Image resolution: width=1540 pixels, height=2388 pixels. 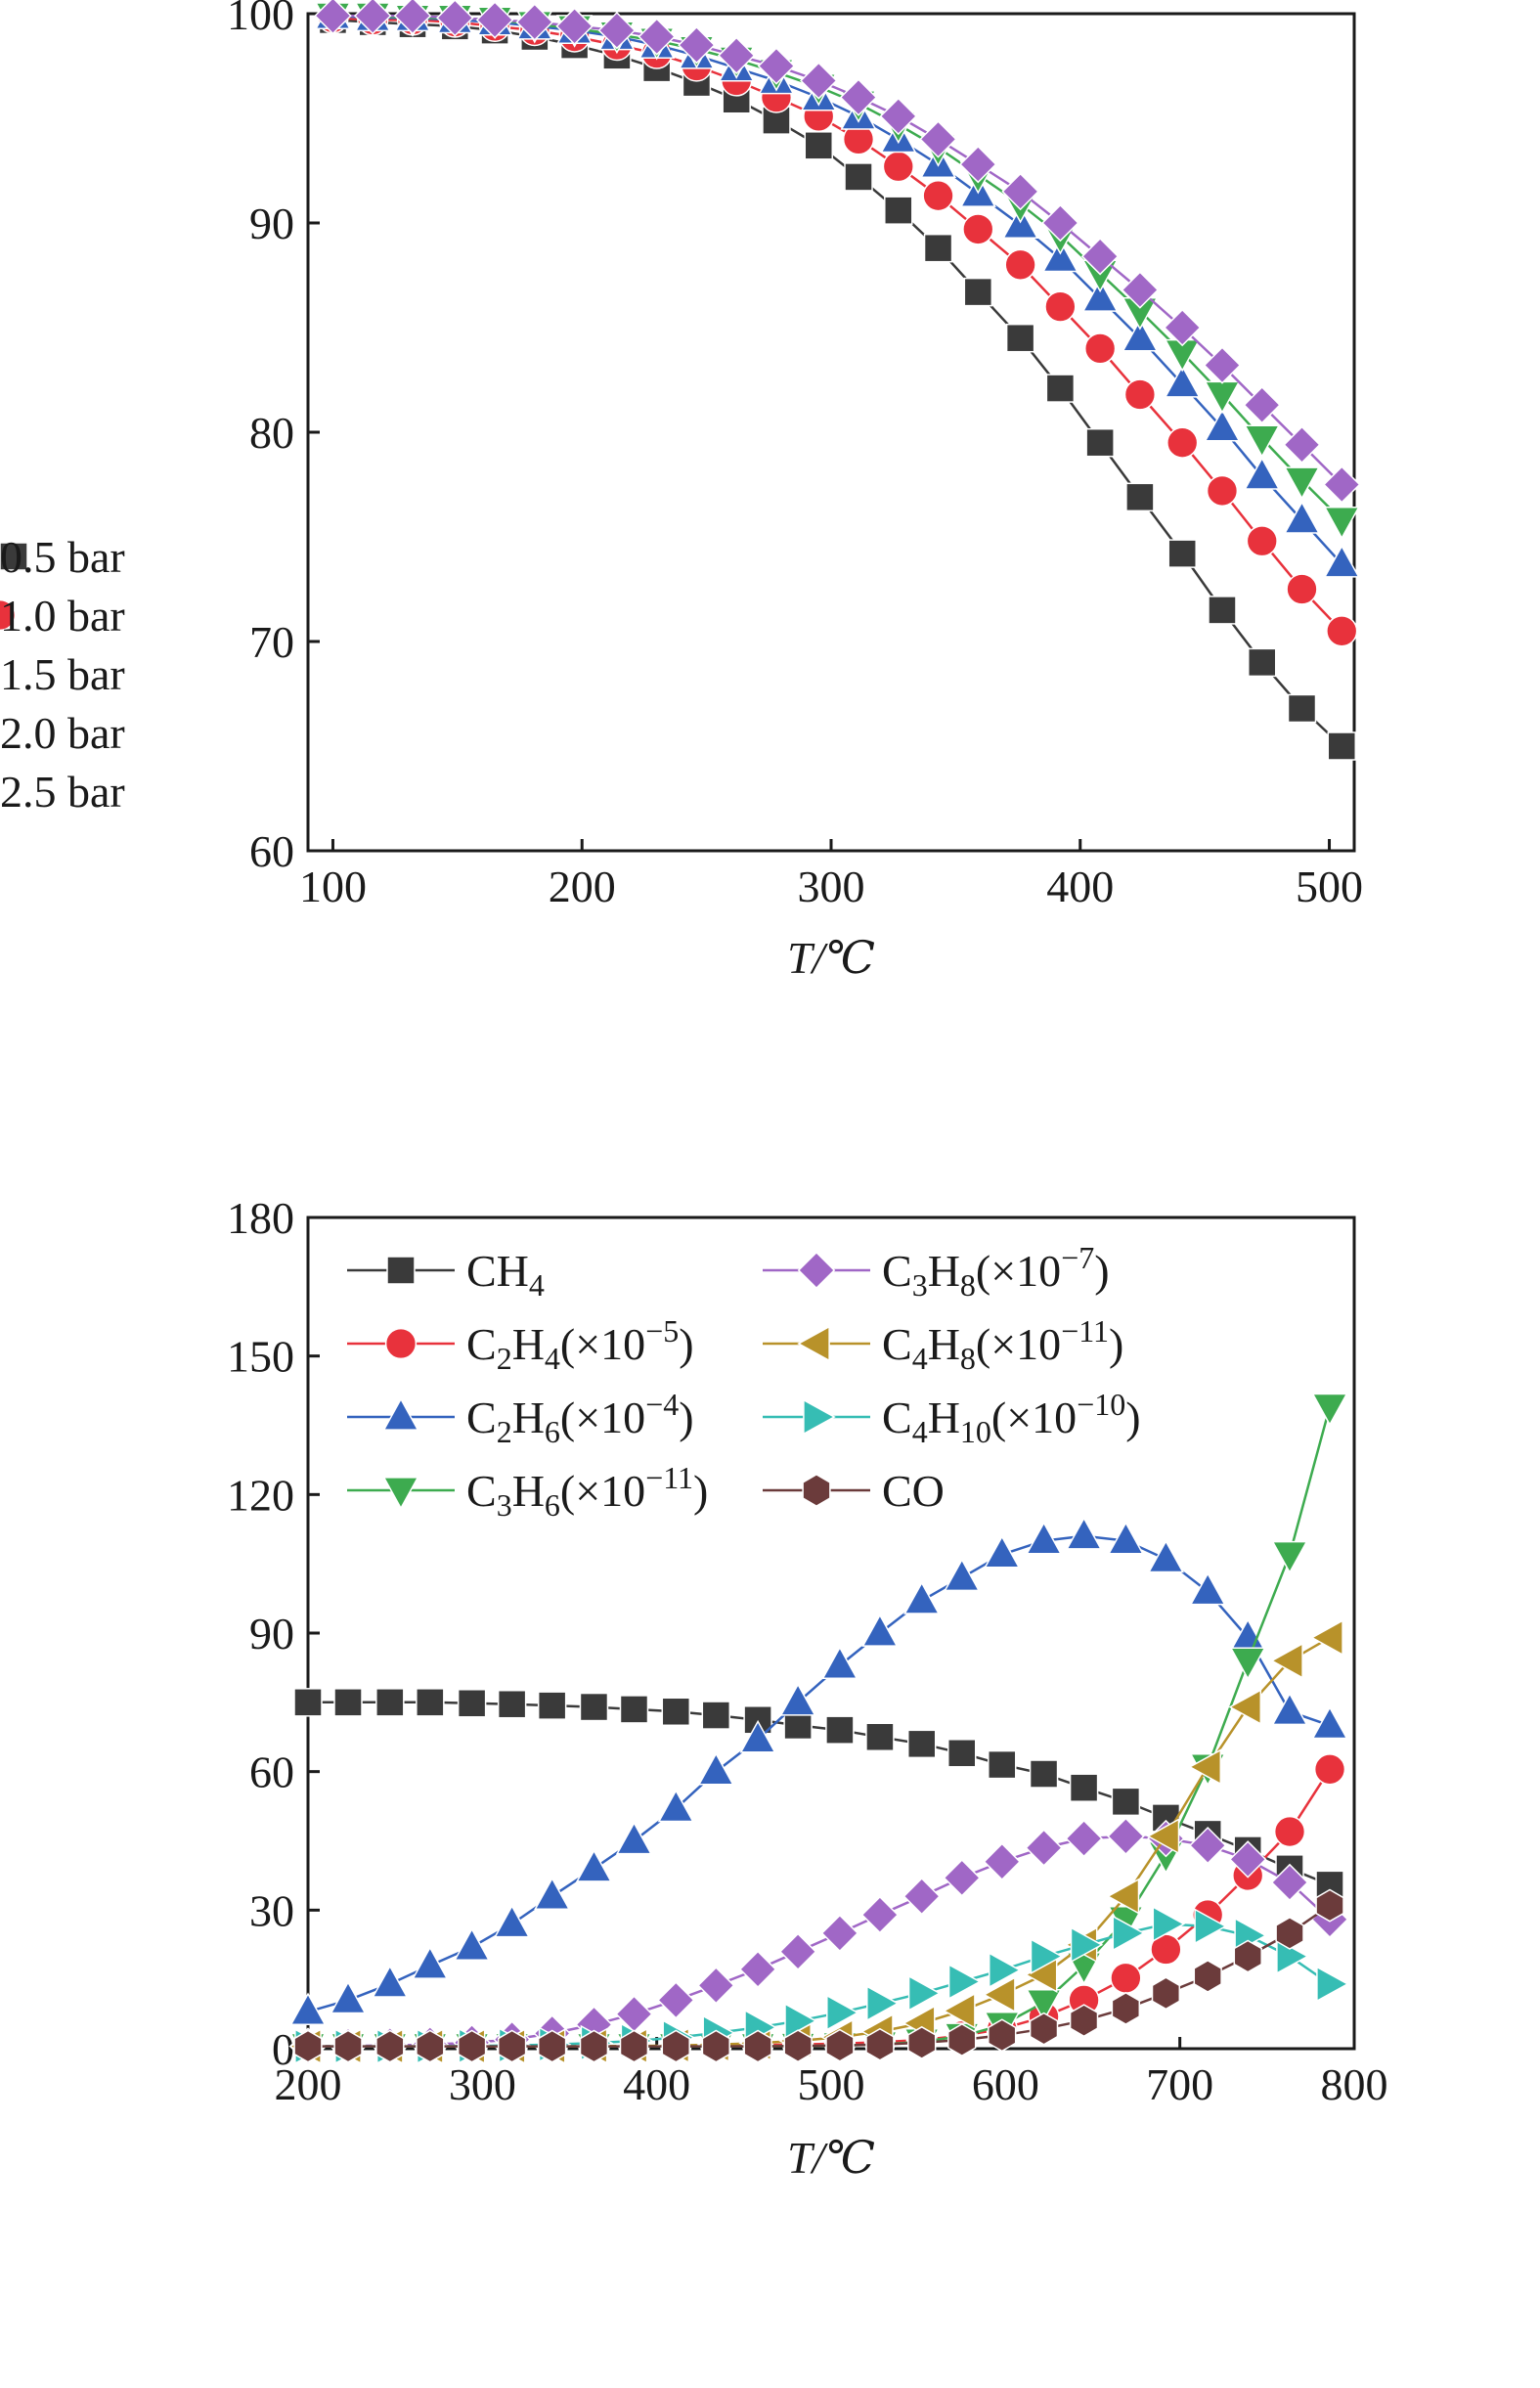 I want to click on legend-label: CH4​, so click(x=505, y=1274).